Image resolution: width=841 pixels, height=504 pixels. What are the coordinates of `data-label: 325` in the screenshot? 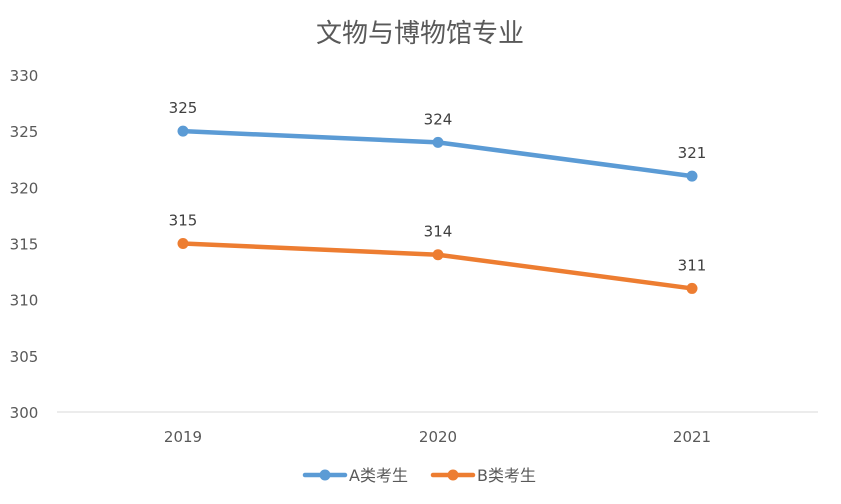 It's located at (183, 108).